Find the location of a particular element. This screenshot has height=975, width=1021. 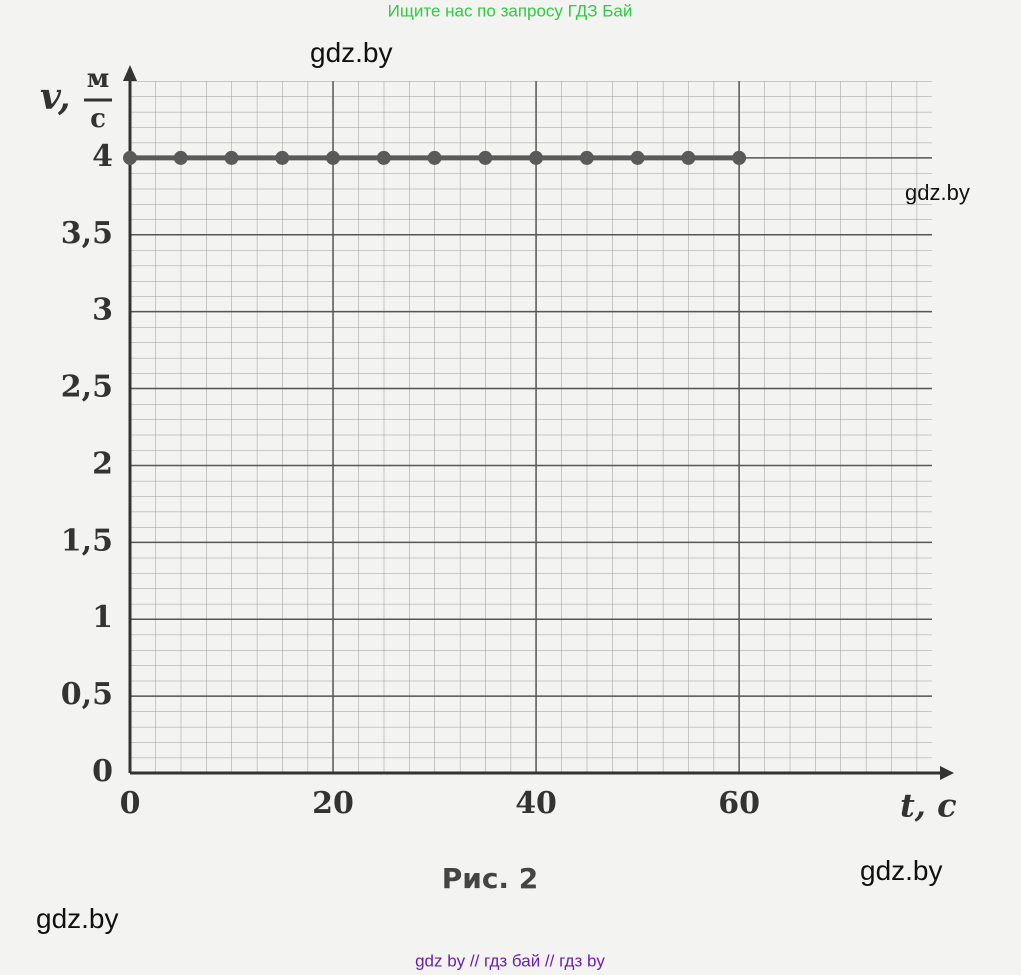

y-tick-label: 3,5 is located at coordinates (87, 233).